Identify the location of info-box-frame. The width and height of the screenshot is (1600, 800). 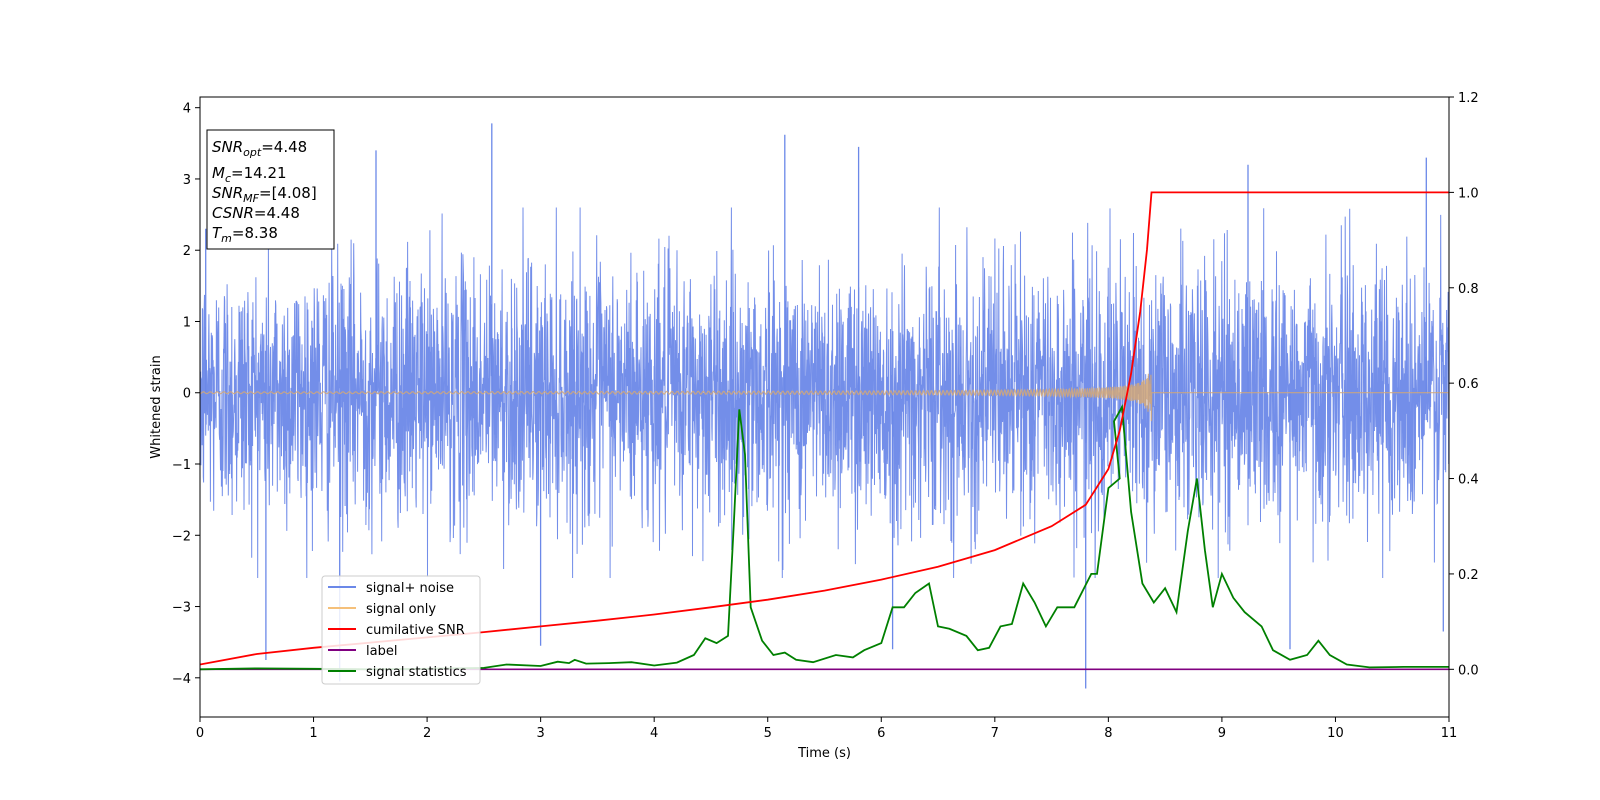
(270, 189).